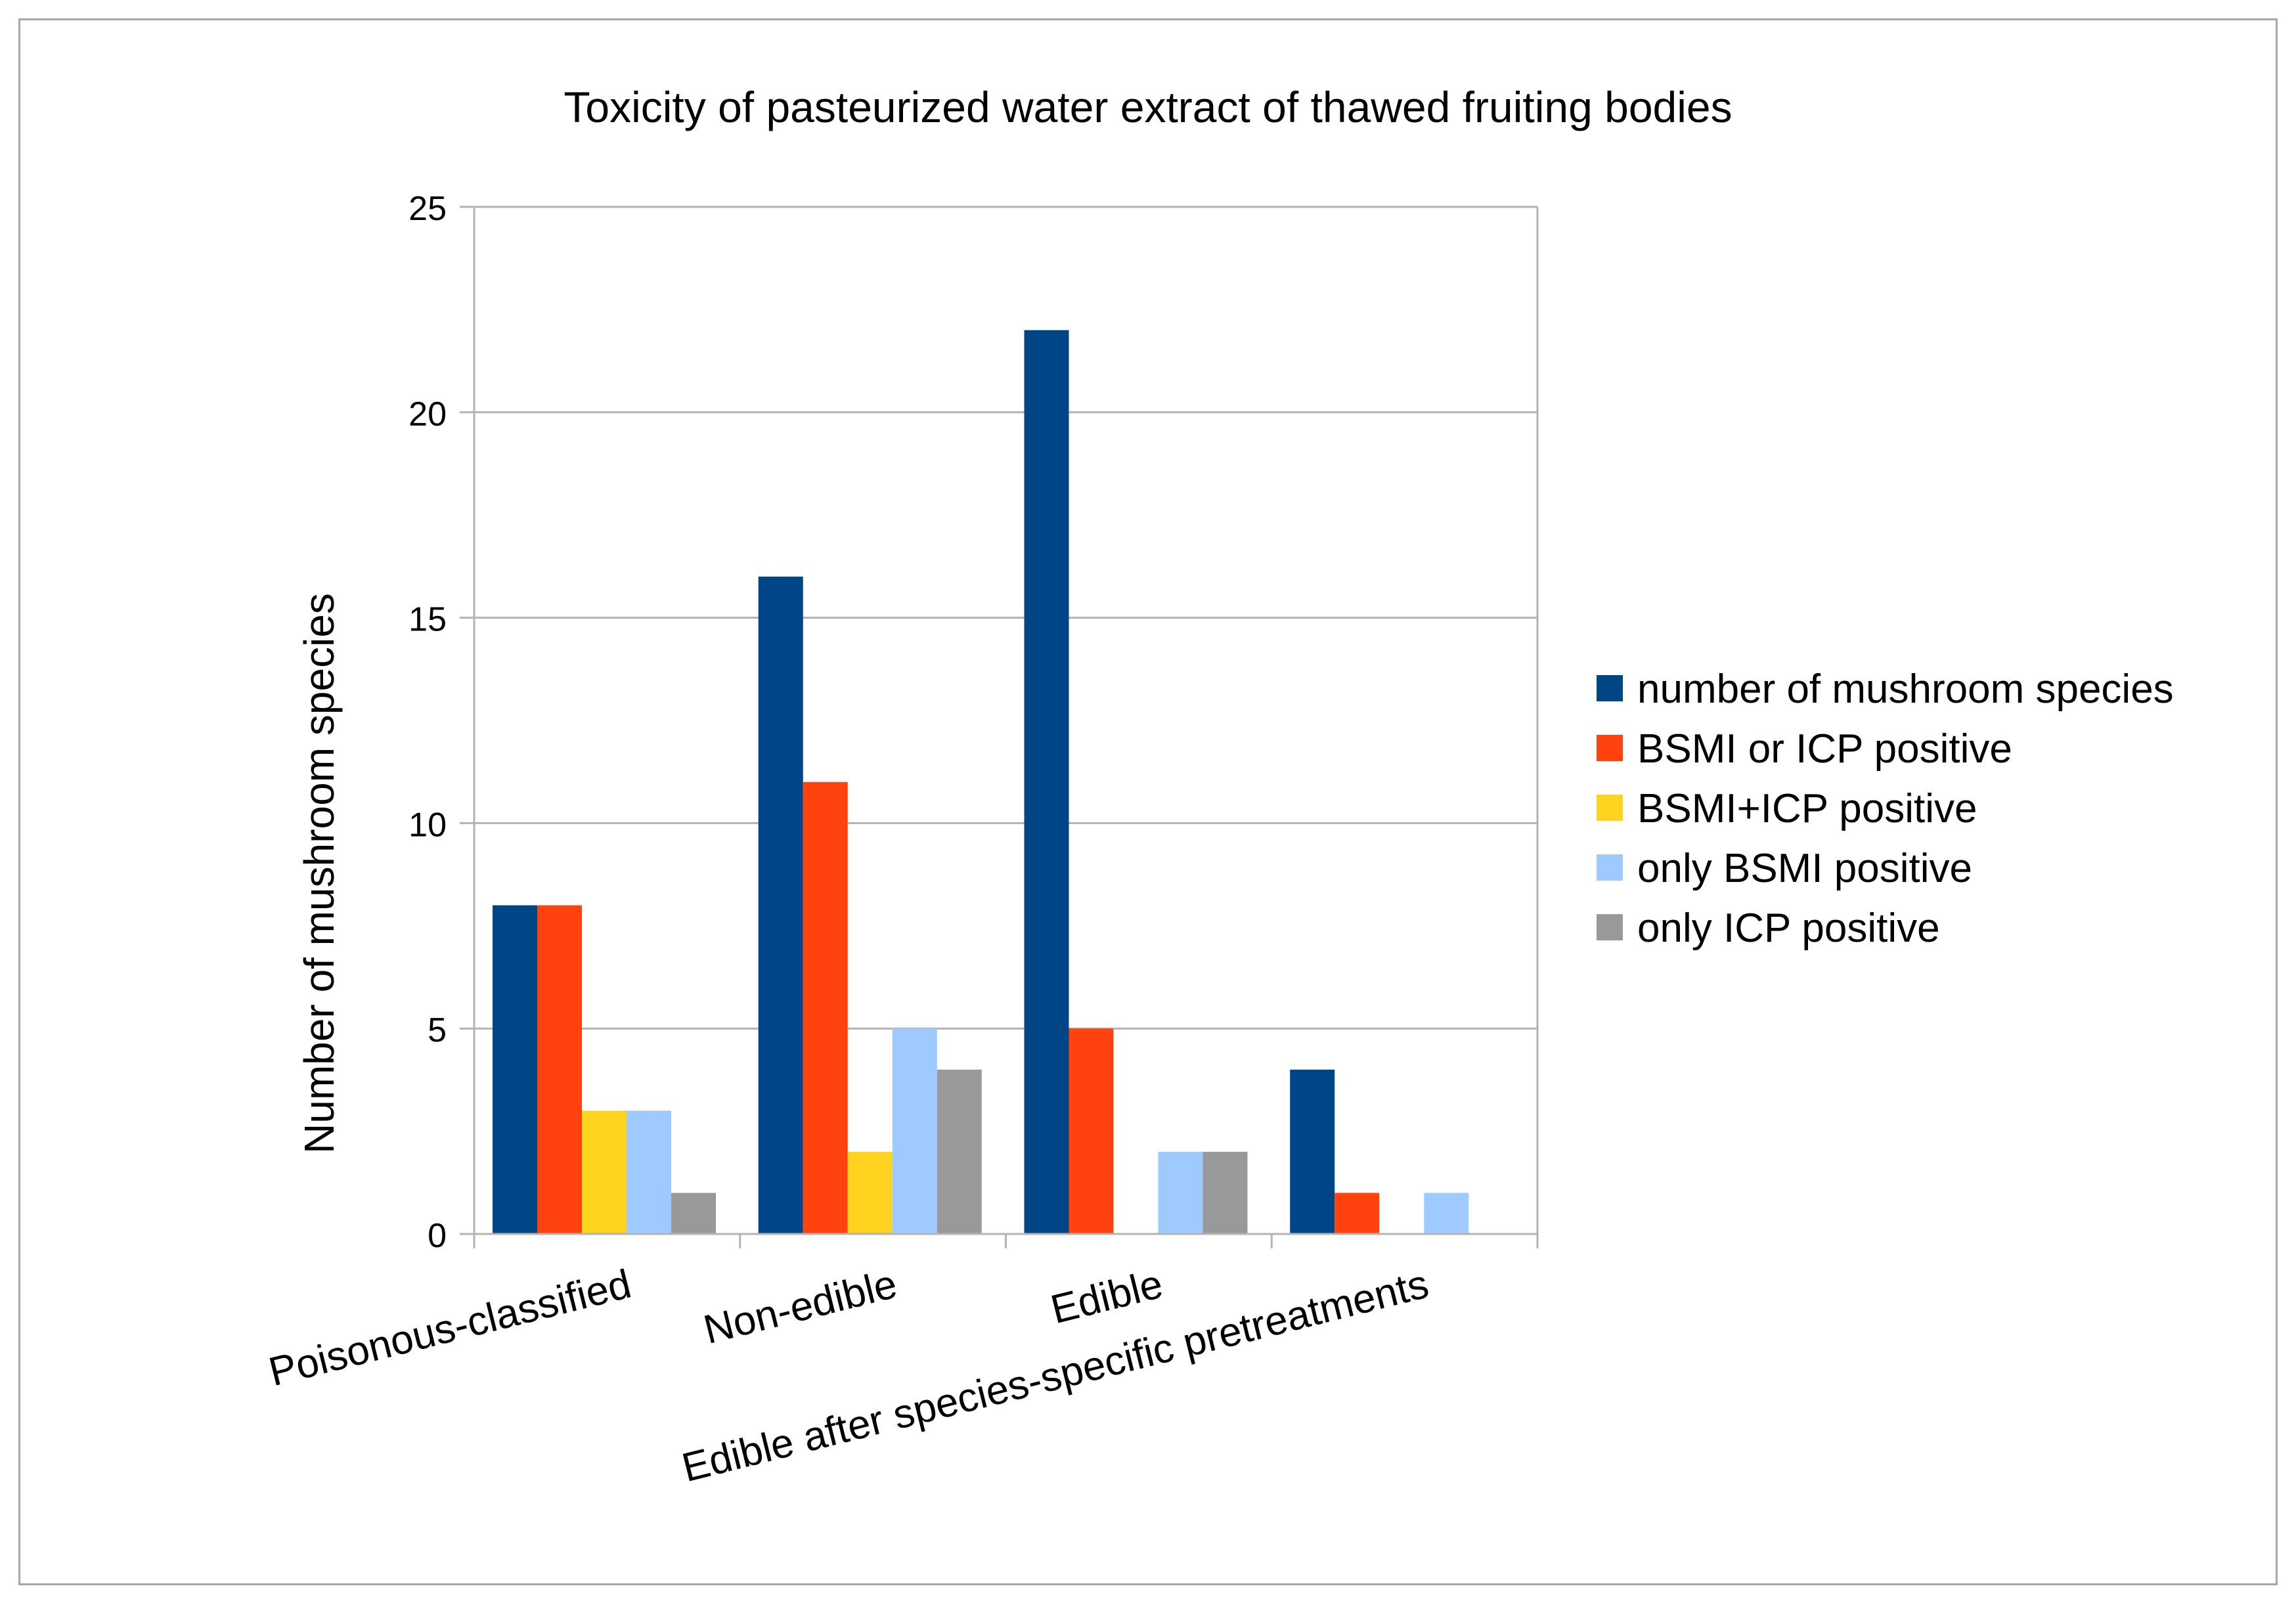  Describe the element at coordinates (1807, 808) in the screenshot. I see `legend-label: BSMI+ICP positive` at that location.